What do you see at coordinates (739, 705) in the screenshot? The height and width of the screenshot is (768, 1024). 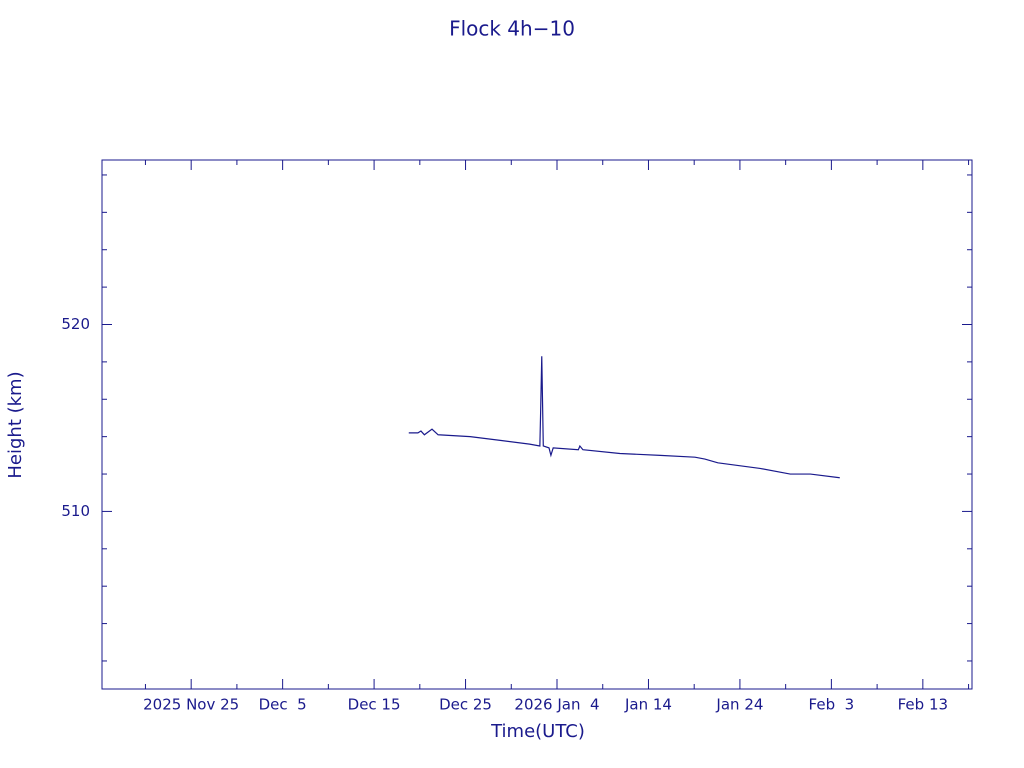 I see `x-tick-label: Jan 24` at bounding box center [739, 705].